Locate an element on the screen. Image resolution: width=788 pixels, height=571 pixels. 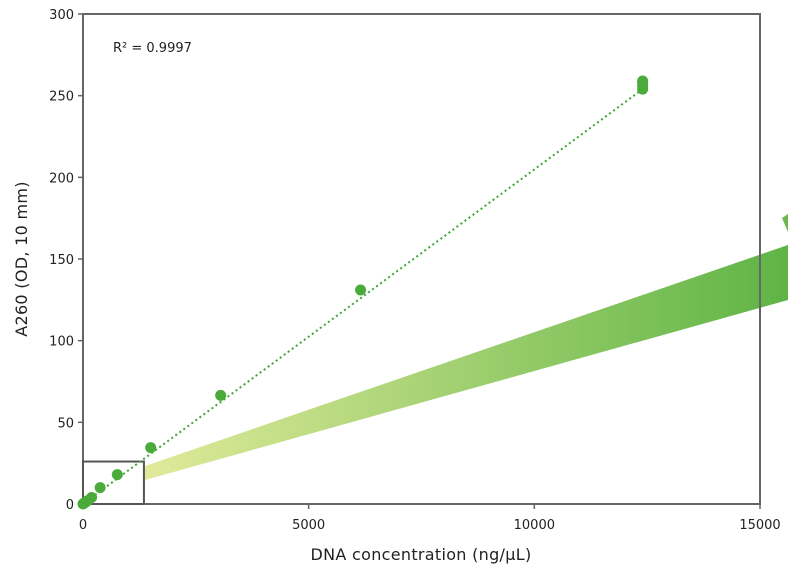
x-axis-title: DNA concentration (ng/µL) is located at coordinates (421, 554).